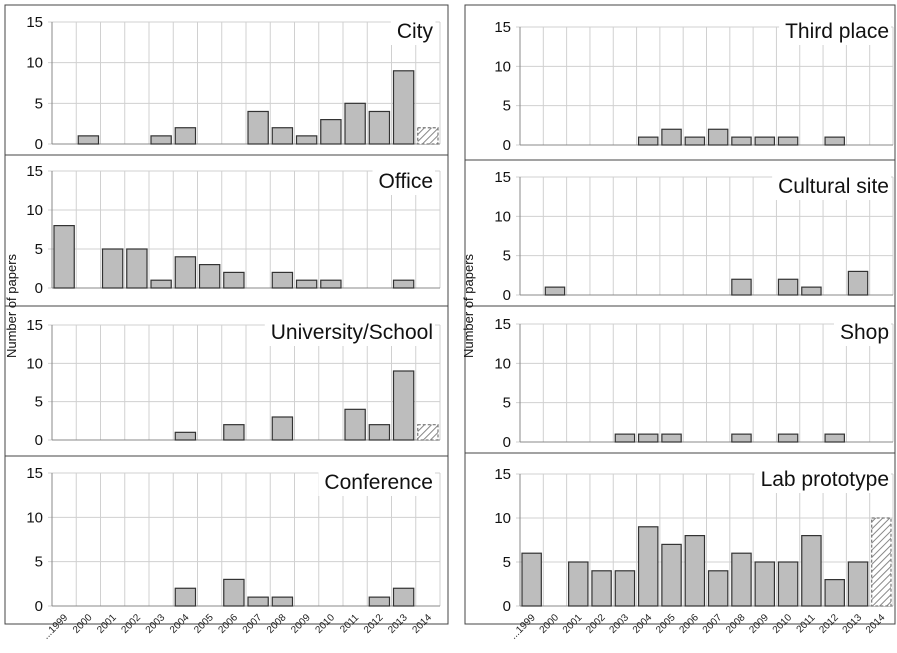 The width and height of the screenshot is (897, 653). I want to click on panel-title: Office, so click(406, 181).